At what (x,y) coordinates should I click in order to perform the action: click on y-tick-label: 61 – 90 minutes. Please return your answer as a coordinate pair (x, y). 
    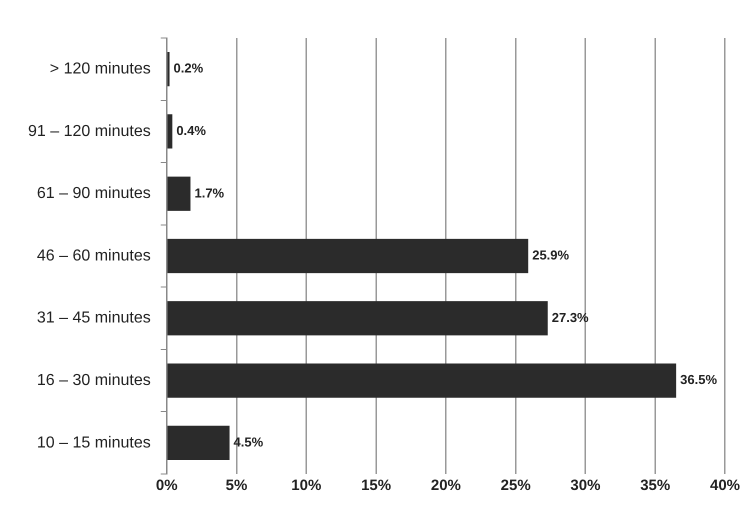
    Looking at the image, I should click on (93, 193).